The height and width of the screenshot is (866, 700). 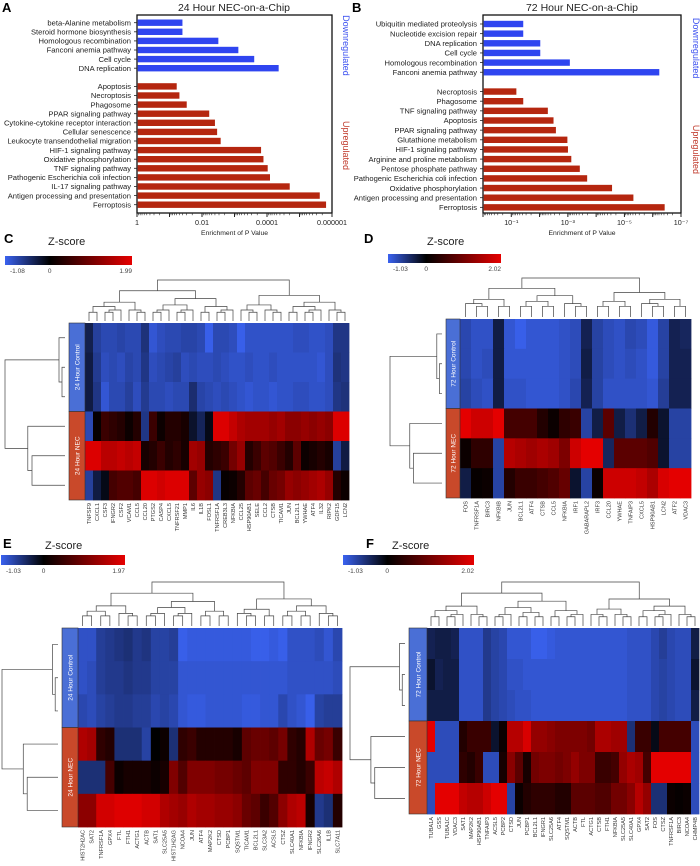 I want to click on category-label: Nucleotide excision repair, so click(x=433, y=33).